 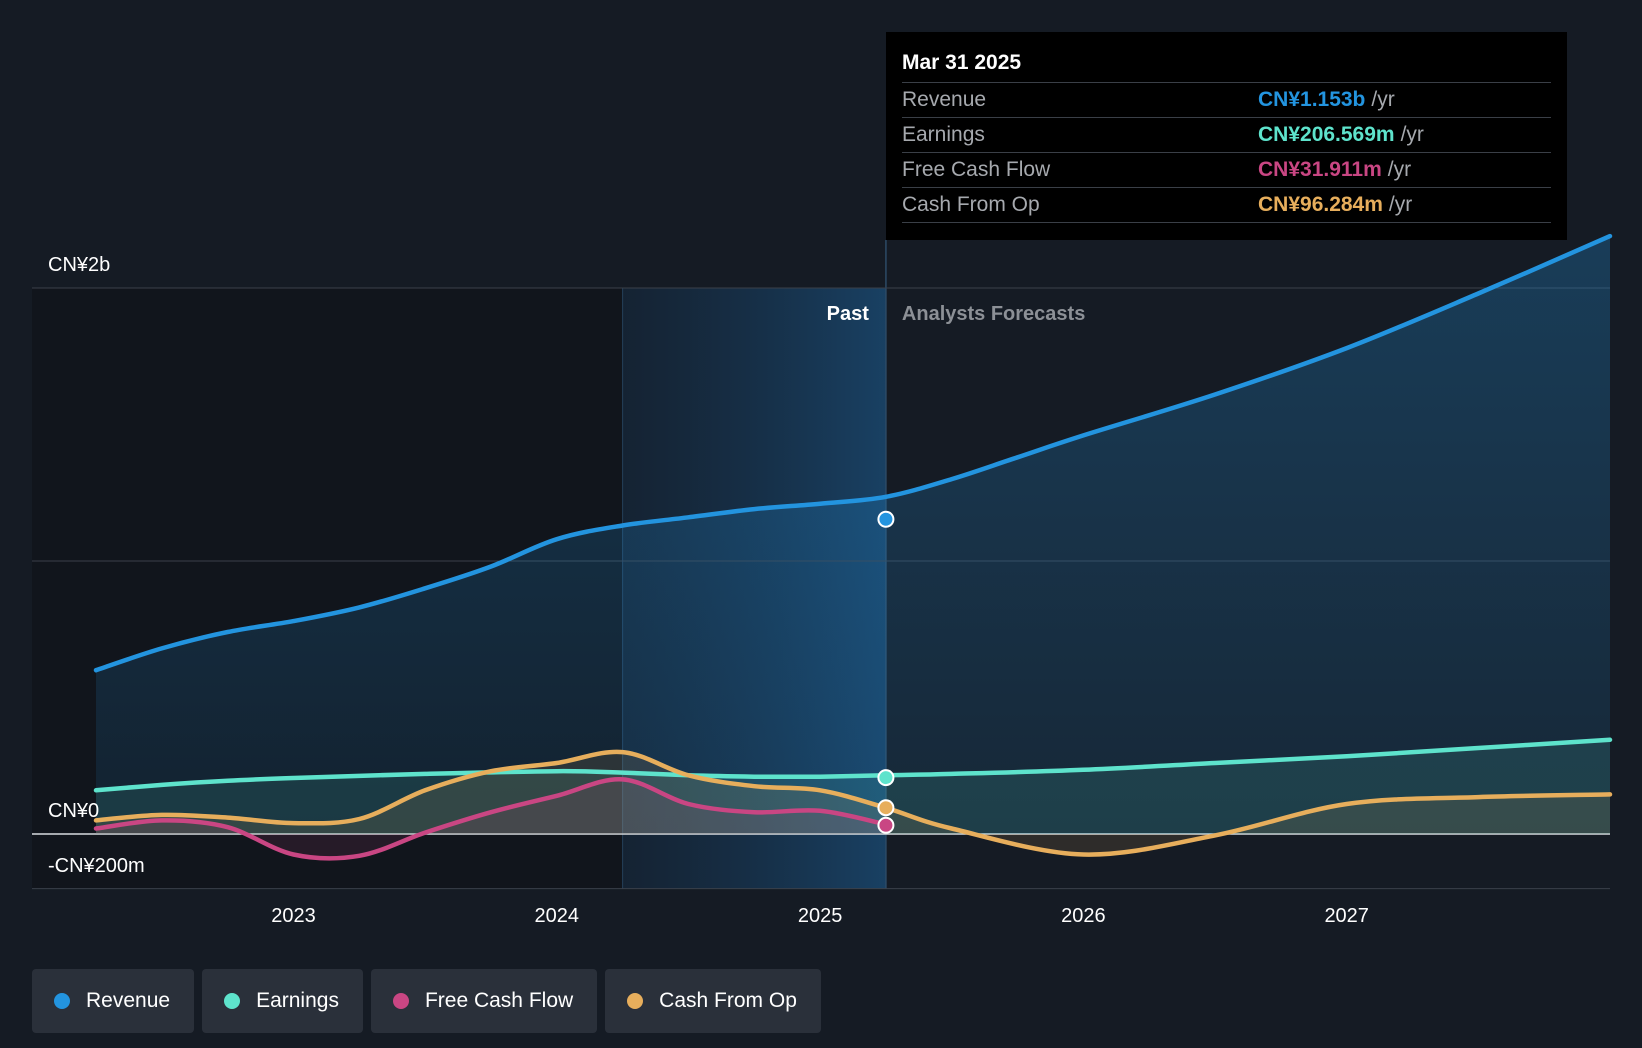 I want to click on x-tick-label: 2024, so click(x=557, y=916).